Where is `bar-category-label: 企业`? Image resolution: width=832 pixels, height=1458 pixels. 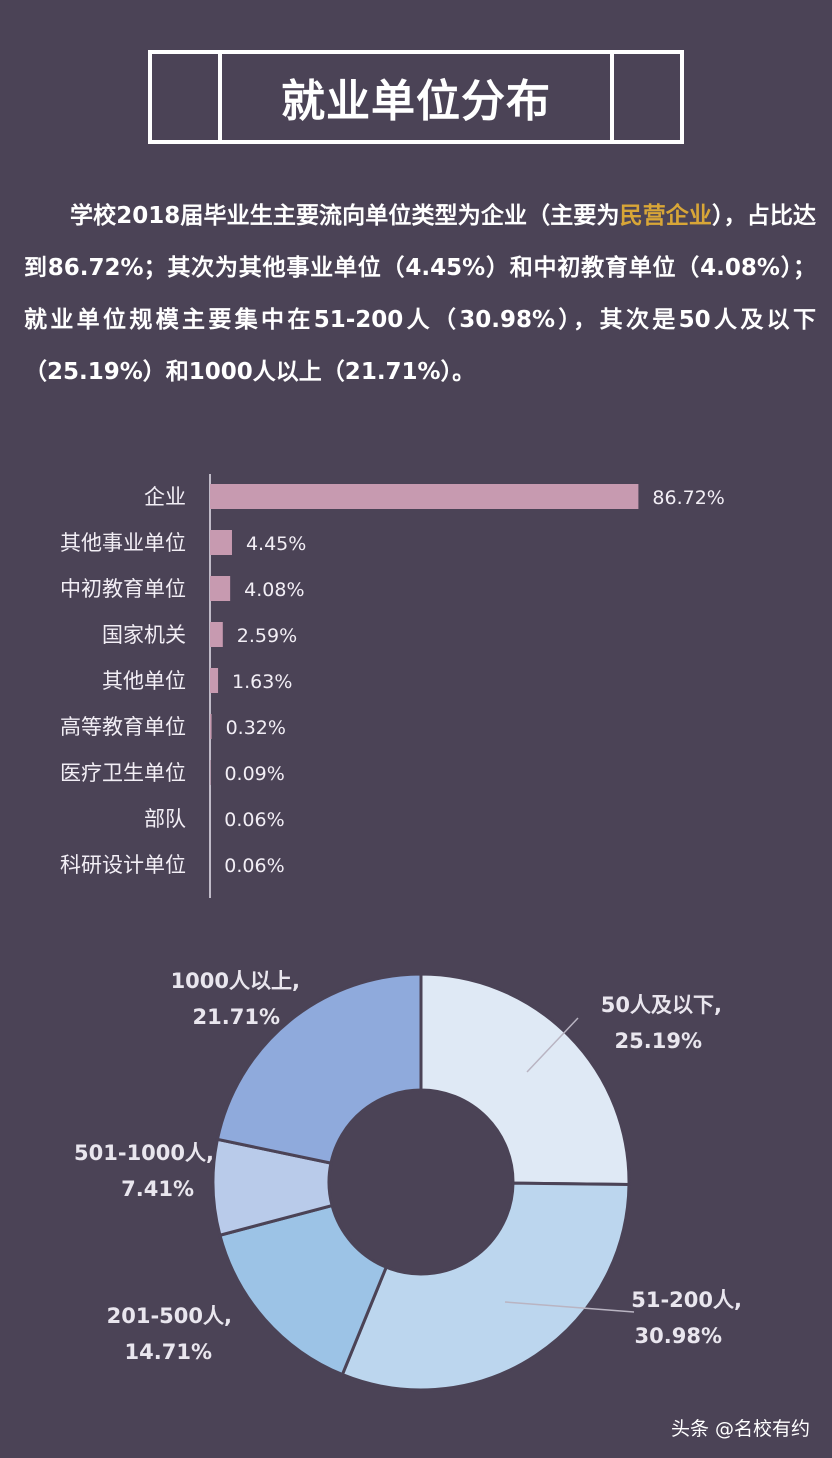
bar-category-label: 企业 is located at coordinates (165, 497).